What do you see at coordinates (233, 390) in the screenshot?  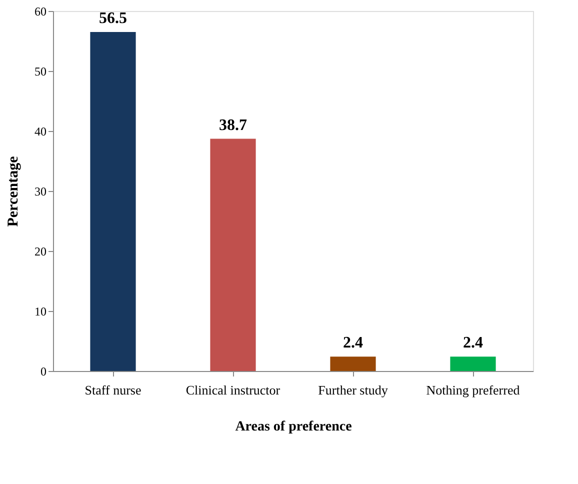 I see `x-tick-label: Clinical instructor` at bounding box center [233, 390].